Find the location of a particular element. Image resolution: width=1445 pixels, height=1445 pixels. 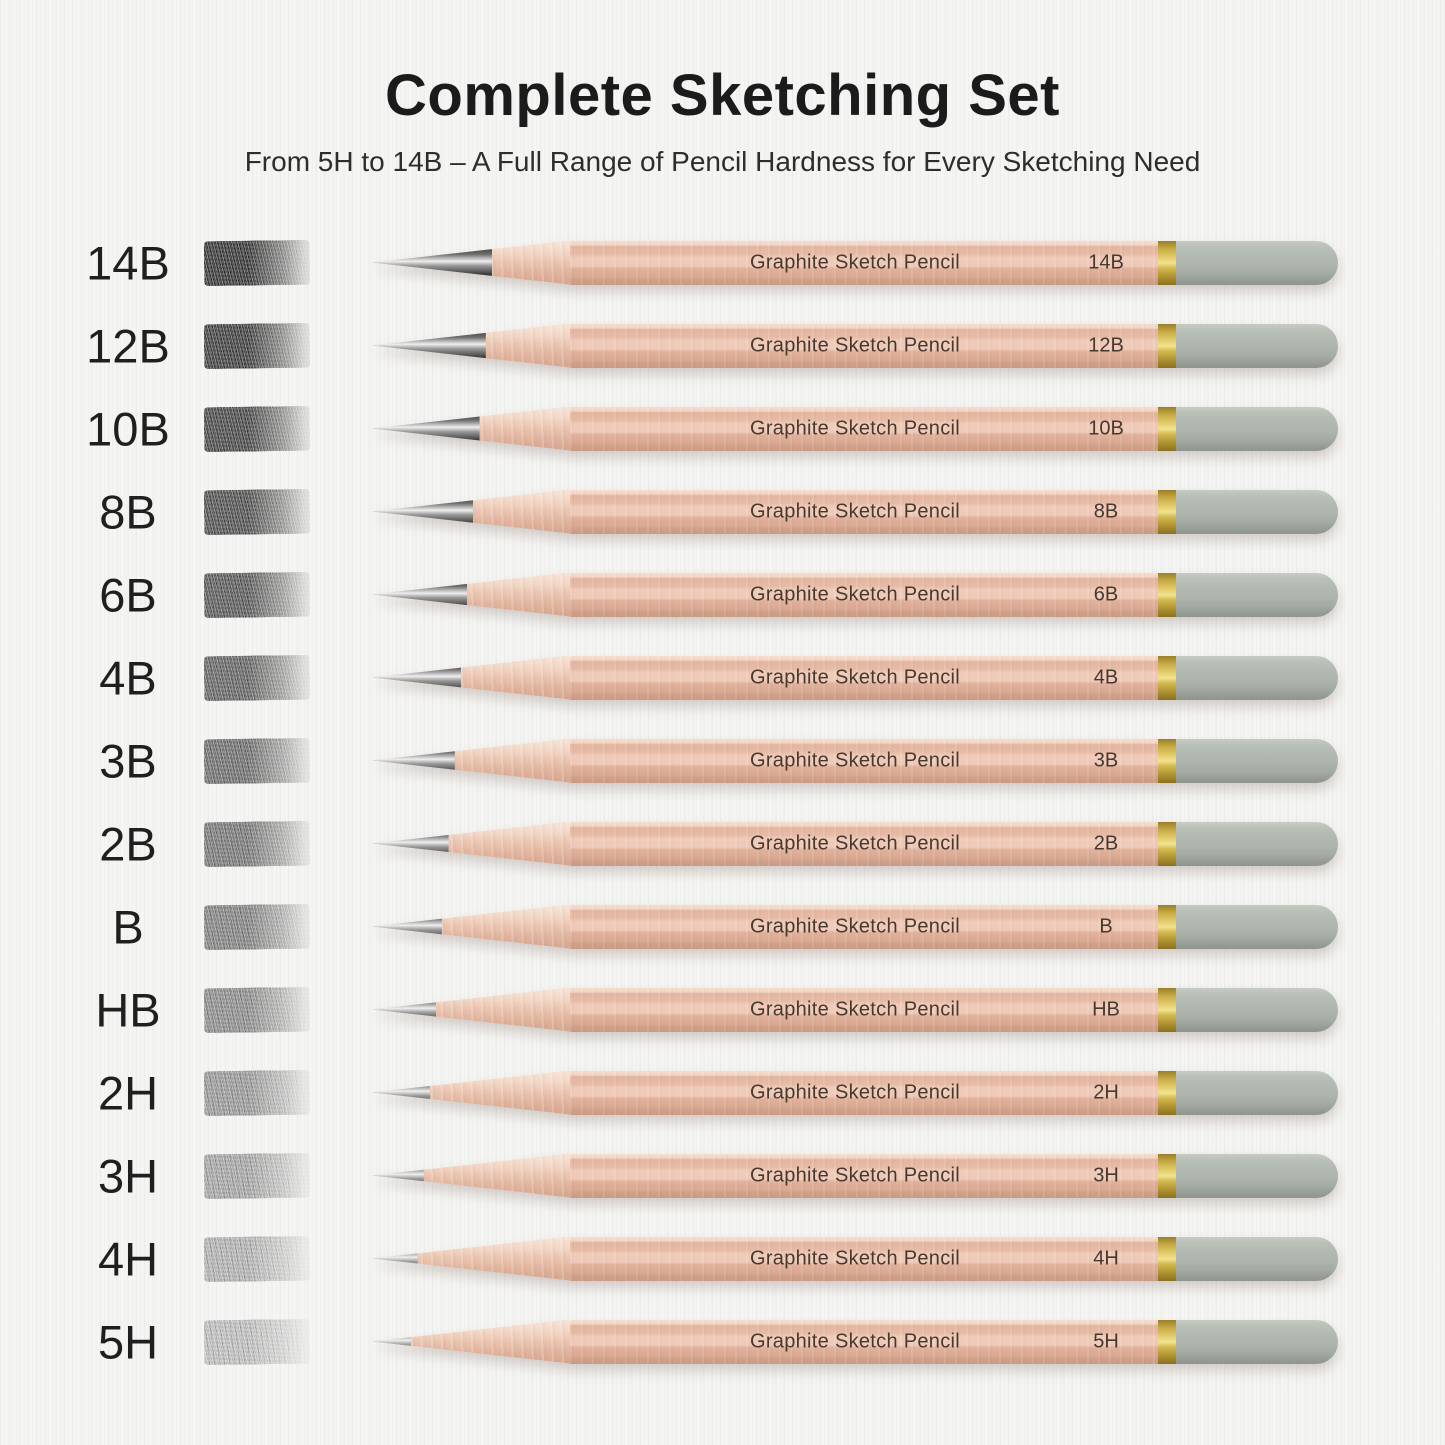

pencil-row-4b: 4B Graphite Sketch Pencil 4B is located at coordinates (722, 677).